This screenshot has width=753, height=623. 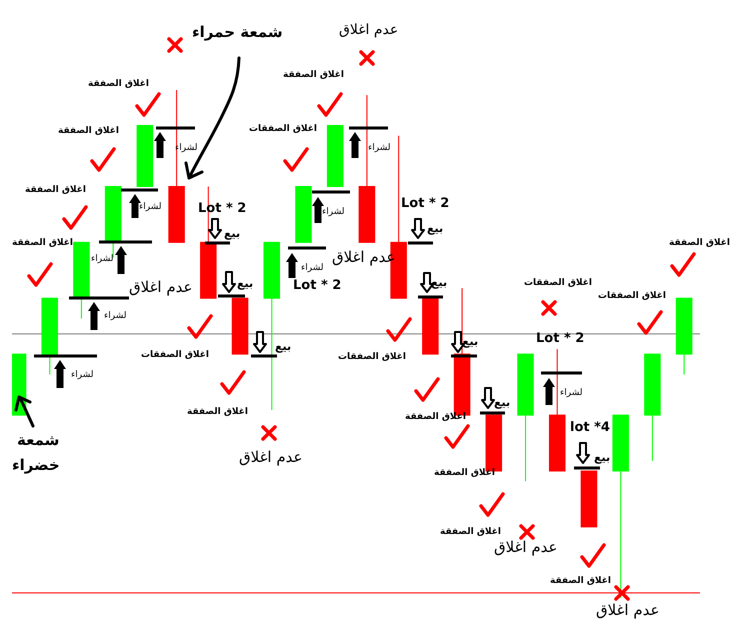 I want to click on annotation: خضراء, so click(x=36, y=465).